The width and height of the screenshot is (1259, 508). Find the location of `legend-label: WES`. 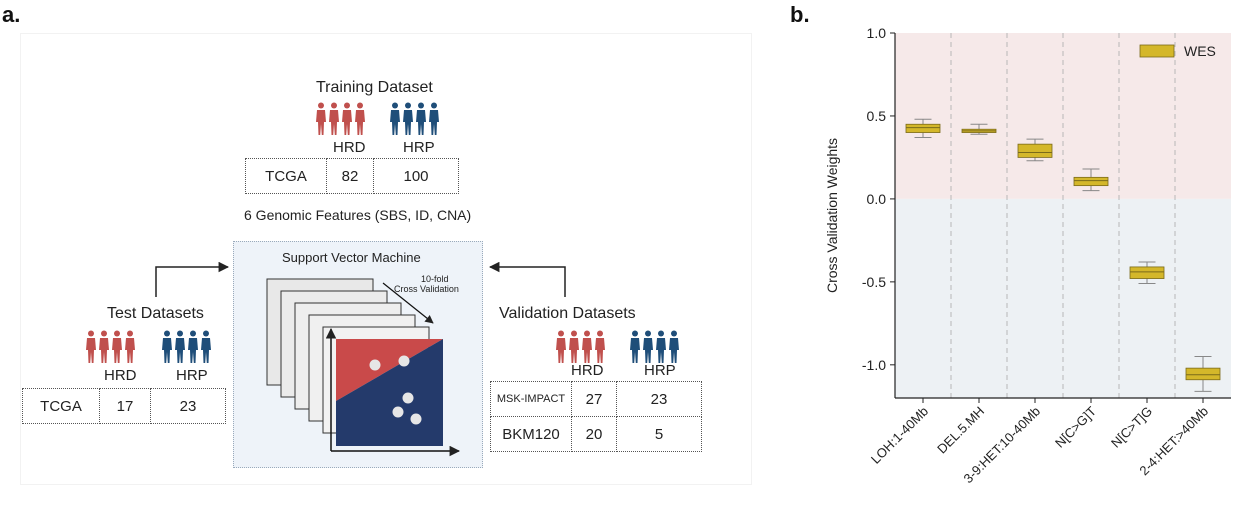

legend-label: WES is located at coordinates (1200, 51).